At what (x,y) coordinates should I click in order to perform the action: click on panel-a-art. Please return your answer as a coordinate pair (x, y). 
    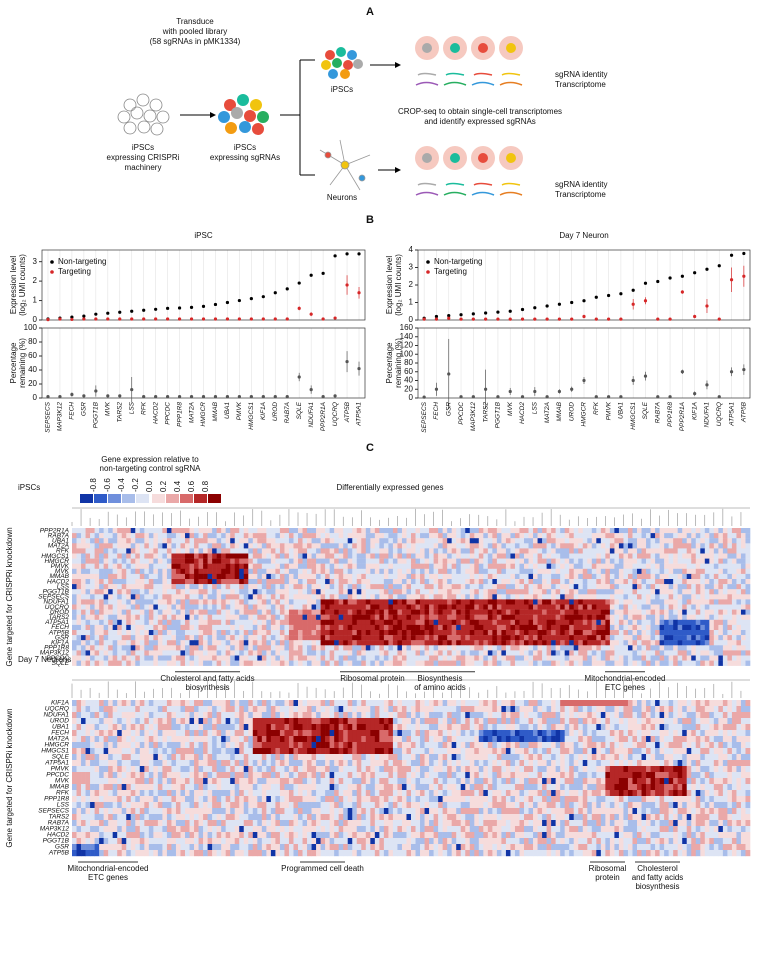
    Looking at the image, I should click on (320, 116).